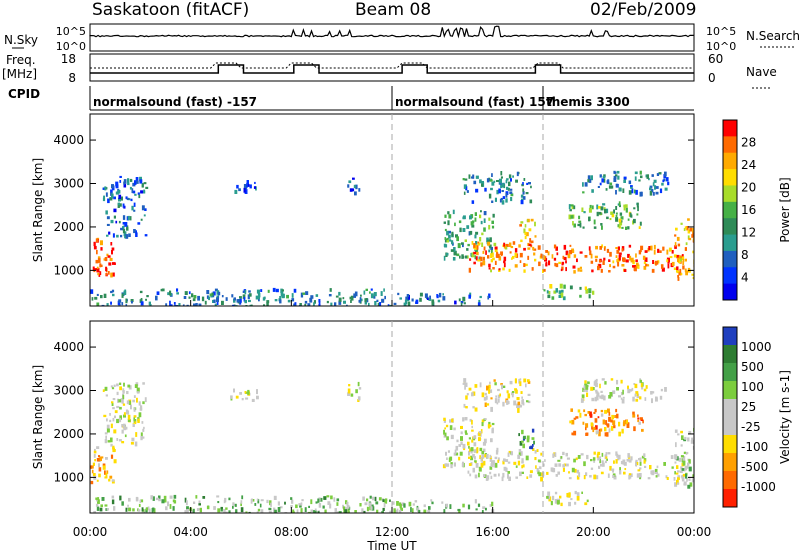 Image resolution: width=800 pixels, height=554 pixels. I want to click on x-tick-label: 08:00, so click(291, 532).